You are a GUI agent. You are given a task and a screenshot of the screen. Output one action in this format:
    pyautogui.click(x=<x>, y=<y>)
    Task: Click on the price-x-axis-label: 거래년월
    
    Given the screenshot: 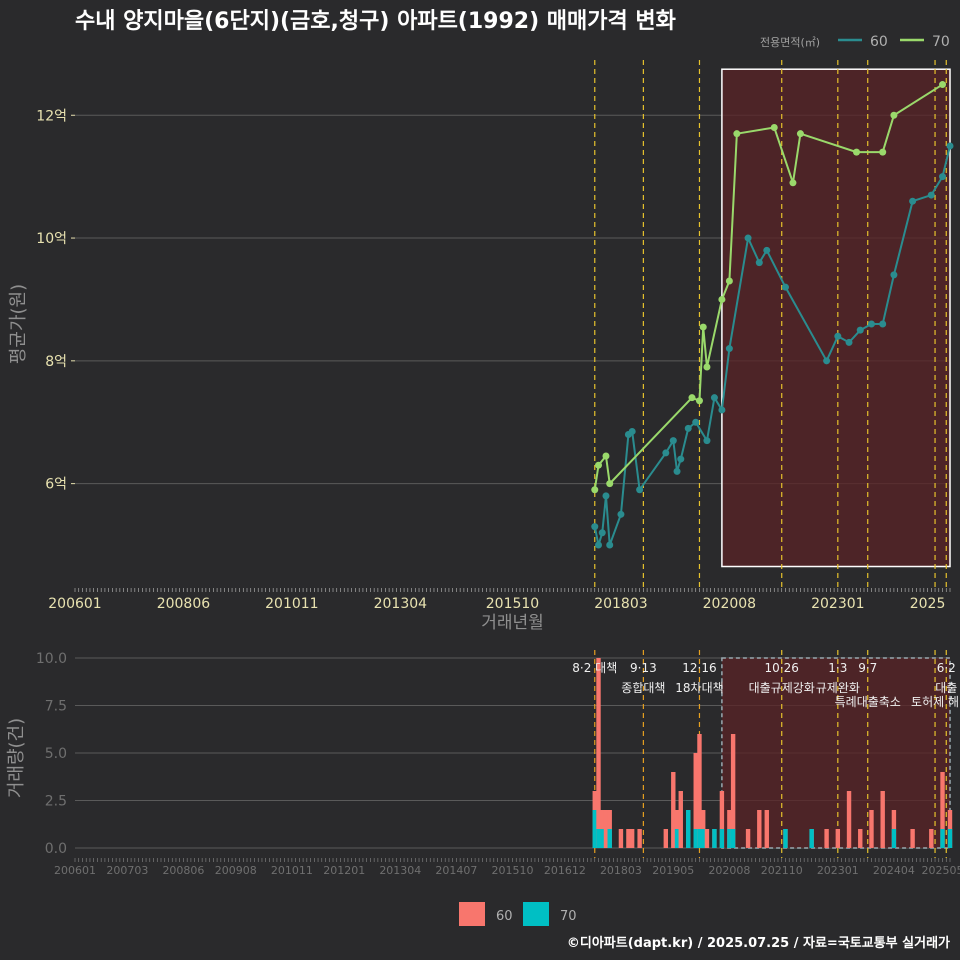 What is the action you would take?
    pyautogui.click(x=512, y=623)
    